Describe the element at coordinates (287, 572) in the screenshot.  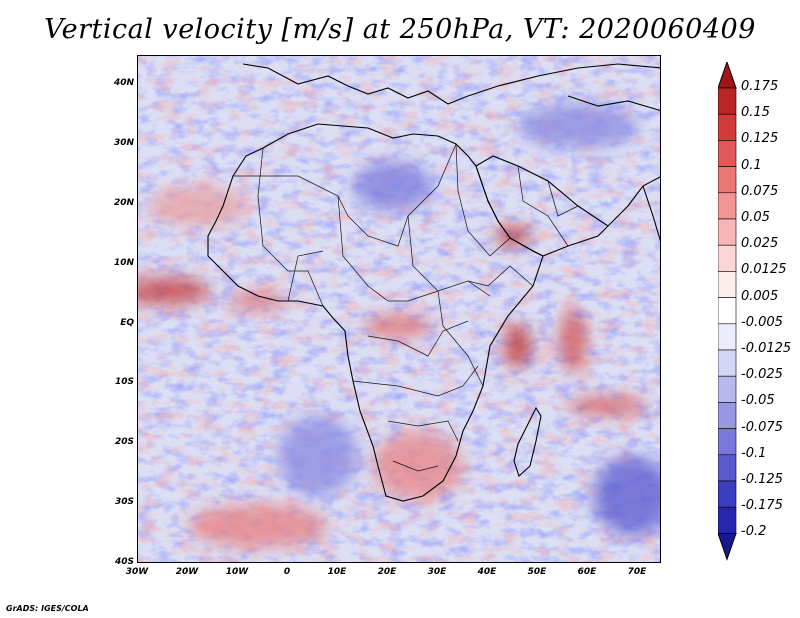
I see `x-tick-label: 0` at that location.